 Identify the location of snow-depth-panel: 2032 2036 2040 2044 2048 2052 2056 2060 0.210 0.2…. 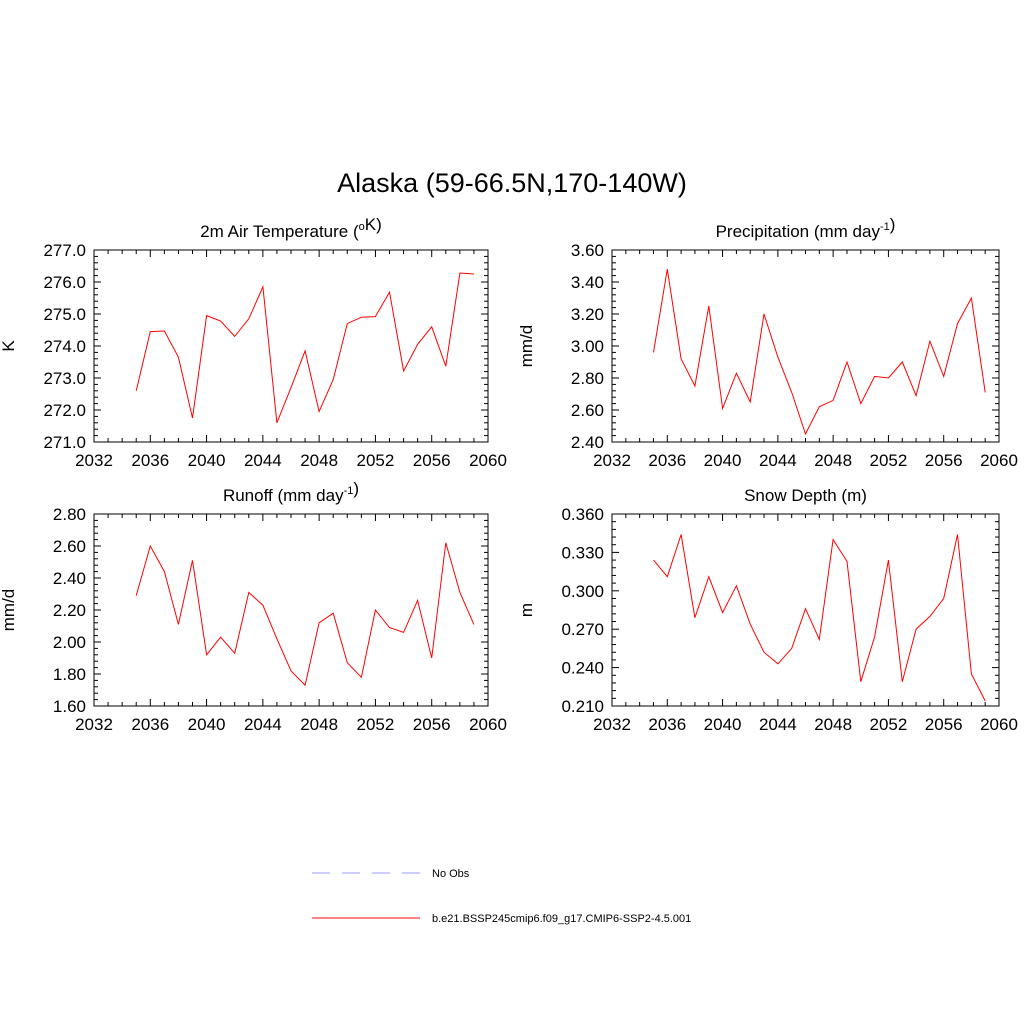
(767, 610).